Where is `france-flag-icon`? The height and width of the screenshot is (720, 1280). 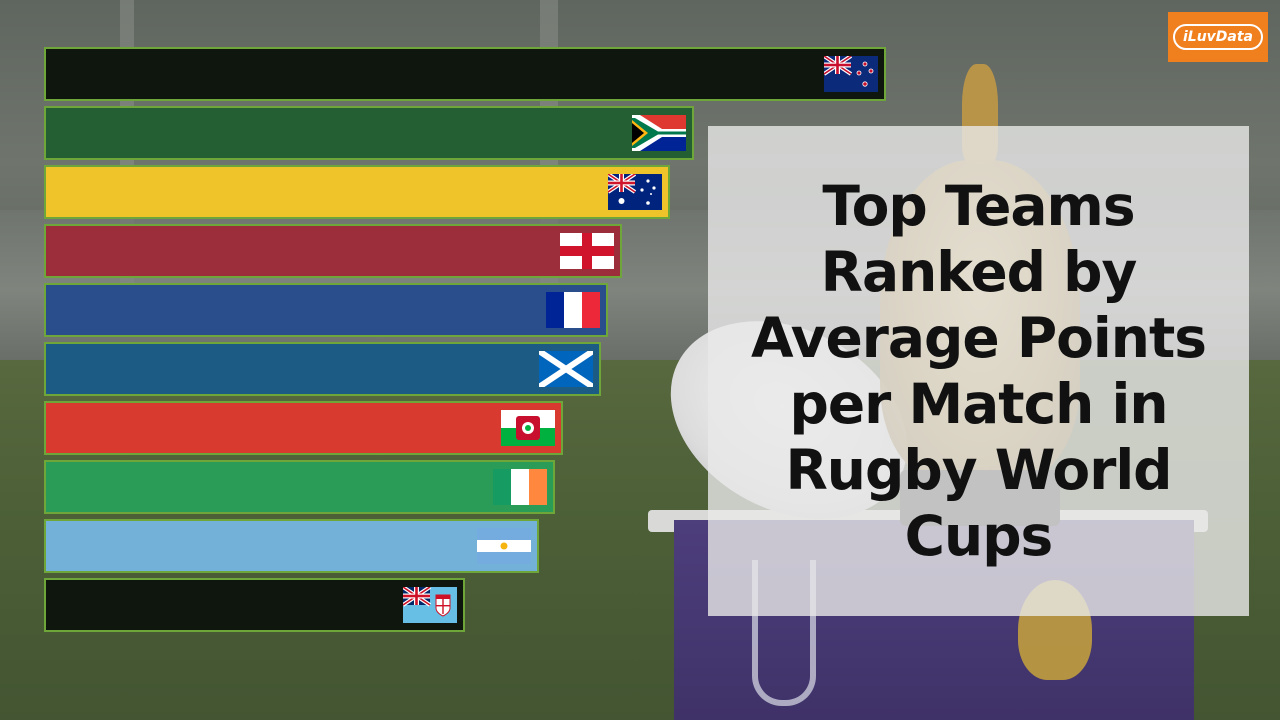 france-flag-icon is located at coordinates (573, 310).